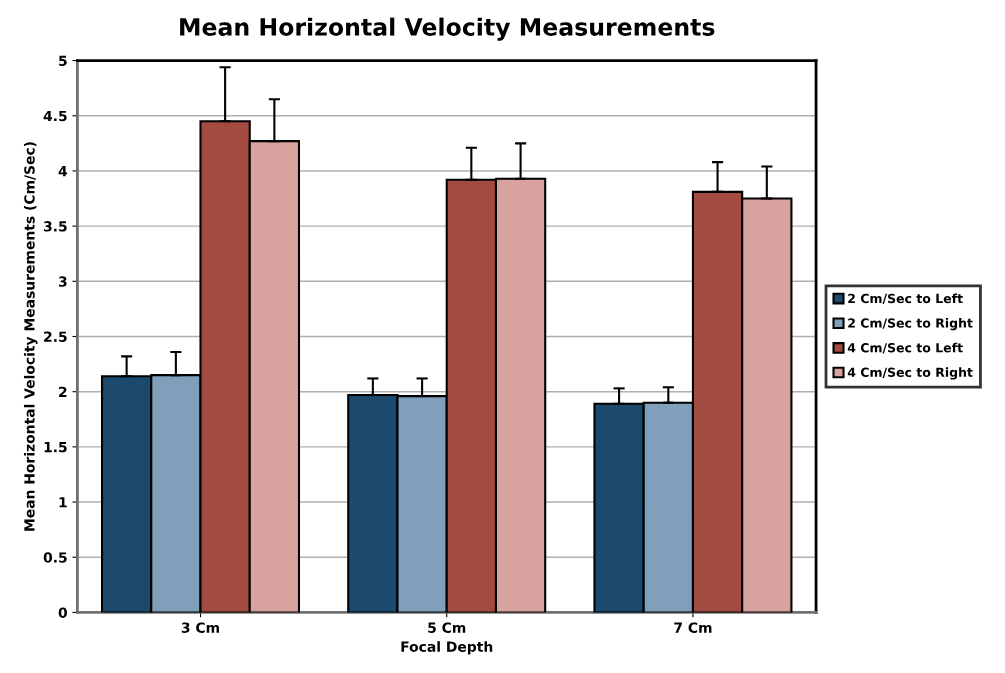  What do you see at coordinates (63, 171) in the screenshot?
I see `y-tick-label: 4` at bounding box center [63, 171].